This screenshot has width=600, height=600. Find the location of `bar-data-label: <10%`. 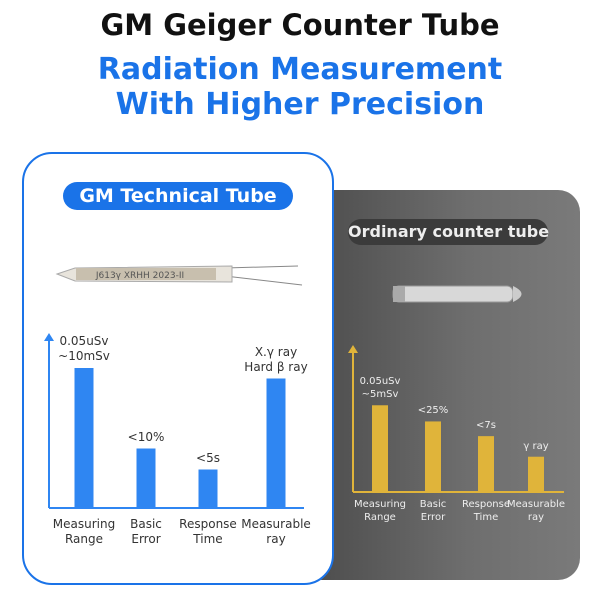

bar-data-label: <10% is located at coordinates (146, 436).